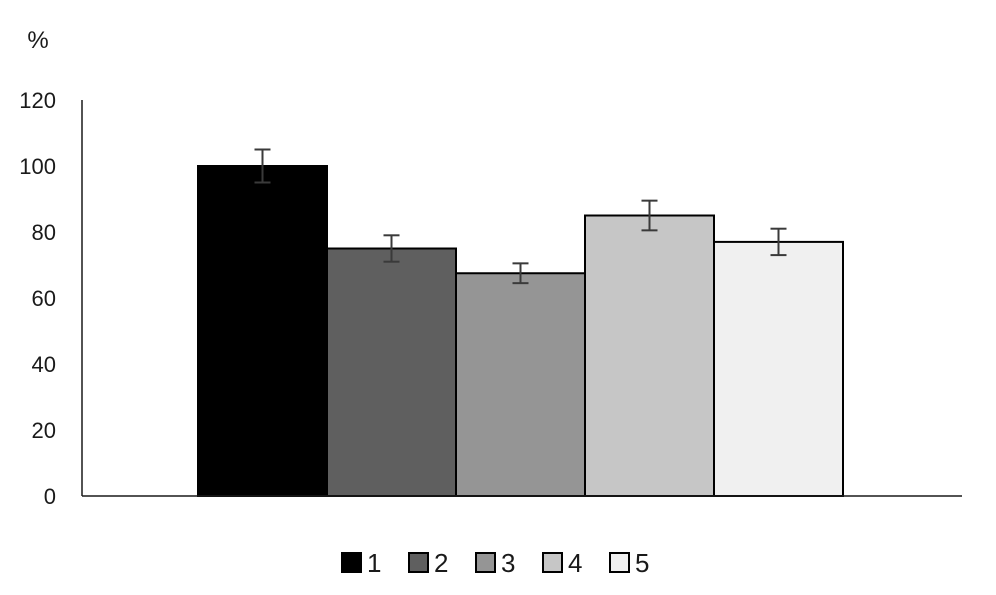 This screenshot has width=996, height=595. What do you see at coordinates (37, 166) in the screenshot?
I see `y-tick-label: 100` at bounding box center [37, 166].